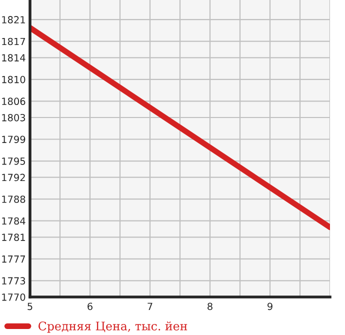  What do you see at coordinates (270, 306) in the screenshot?
I see `x-tick-label: 9` at bounding box center [270, 306].